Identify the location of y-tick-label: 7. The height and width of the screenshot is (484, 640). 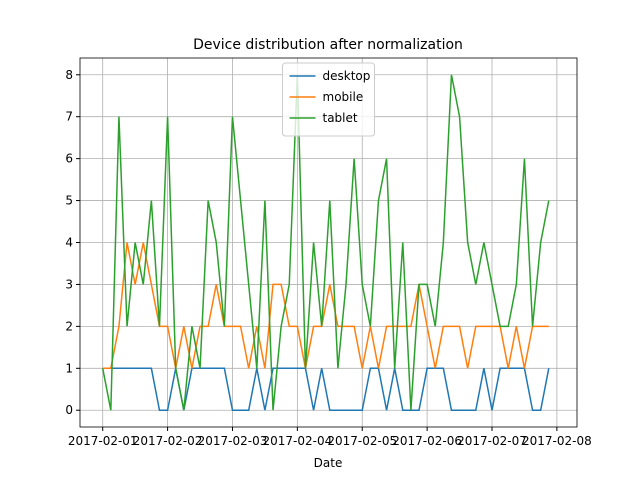
(69, 117).